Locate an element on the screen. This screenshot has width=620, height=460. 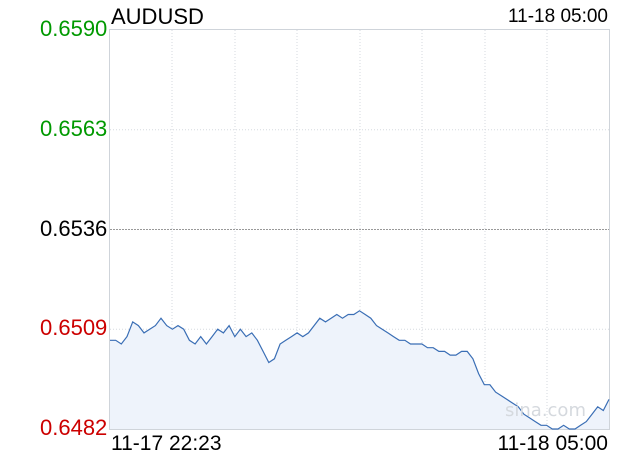
y-tick-label-2: 0.6536 is located at coordinates (74, 228).